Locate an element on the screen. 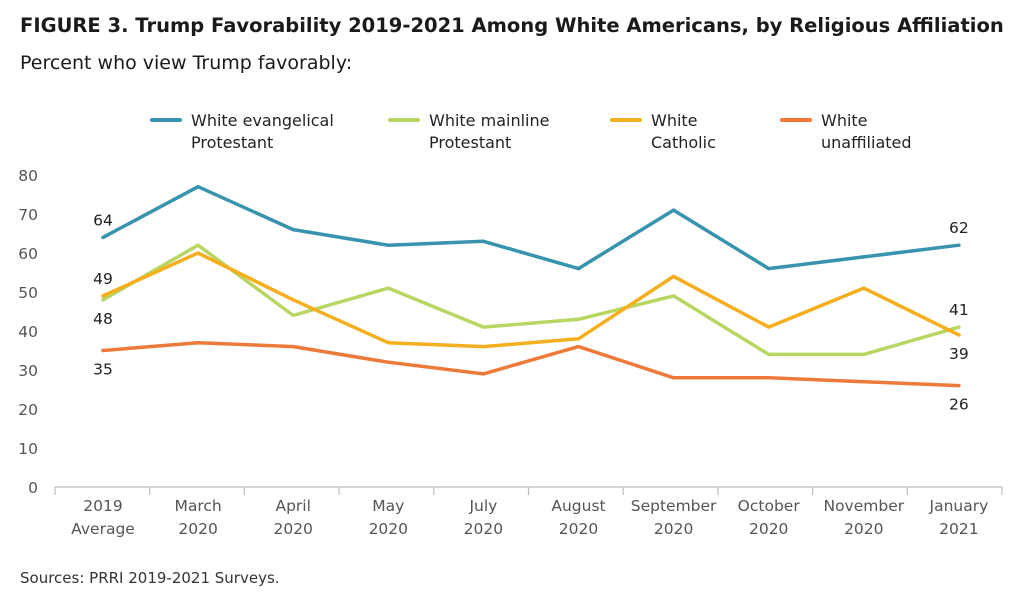 The image size is (1024, 607). data-label-0-0: 64 is located at coordinates (103, 220).